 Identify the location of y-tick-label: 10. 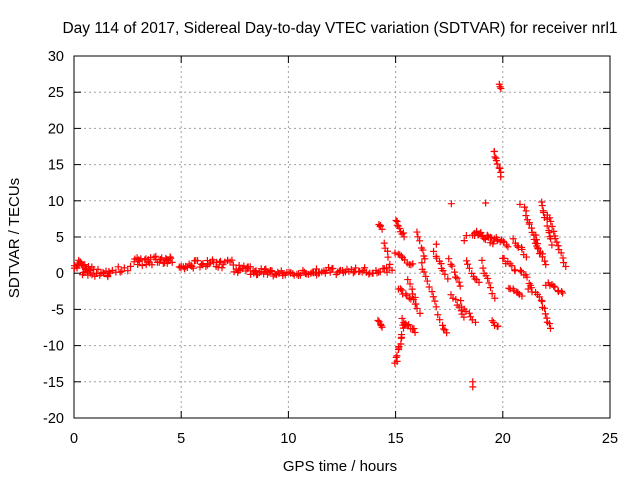
(56, 202).